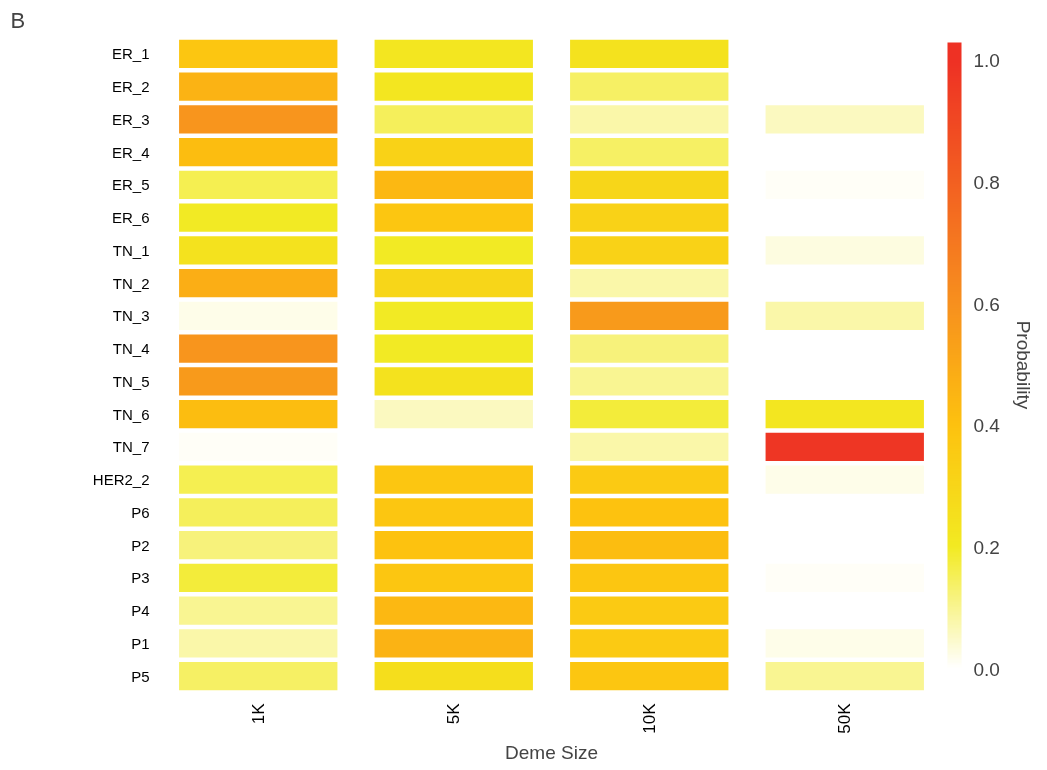 This screenshot has height=770, width=1047. Describe the element at coordinates (121, 480) in the screenshot. I see `y-tick-label: HER2_2` at that location.